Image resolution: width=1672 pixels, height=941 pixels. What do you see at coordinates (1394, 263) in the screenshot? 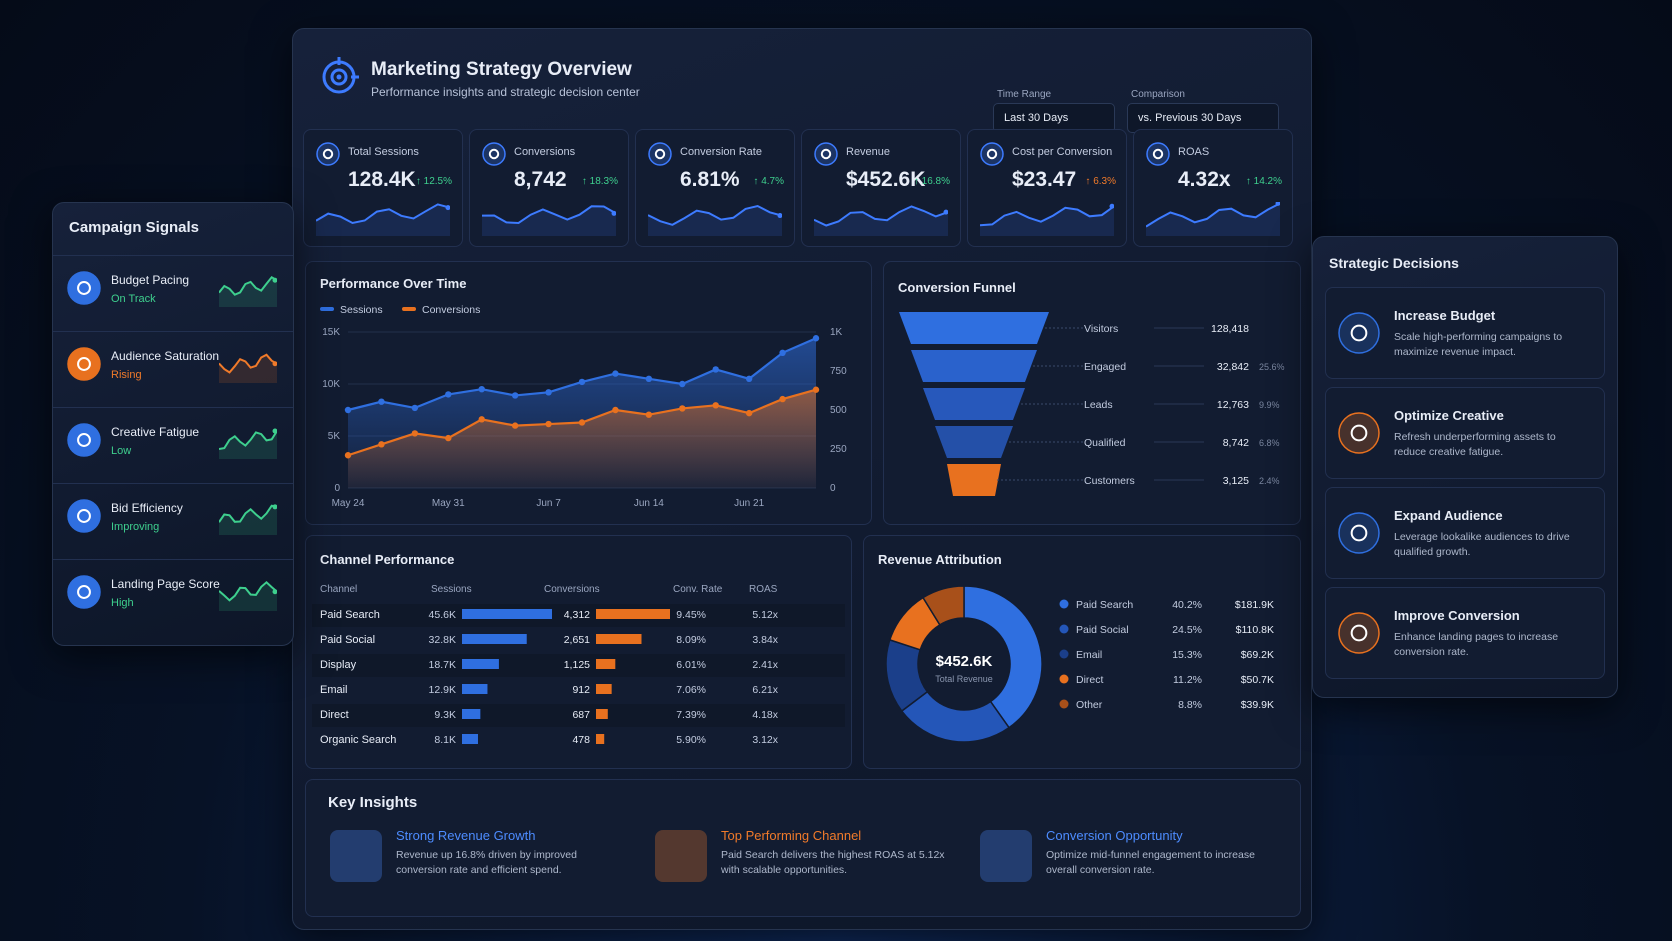
I see `decisions-title: Strategic Decisions` at bounding box center [1394, 263].